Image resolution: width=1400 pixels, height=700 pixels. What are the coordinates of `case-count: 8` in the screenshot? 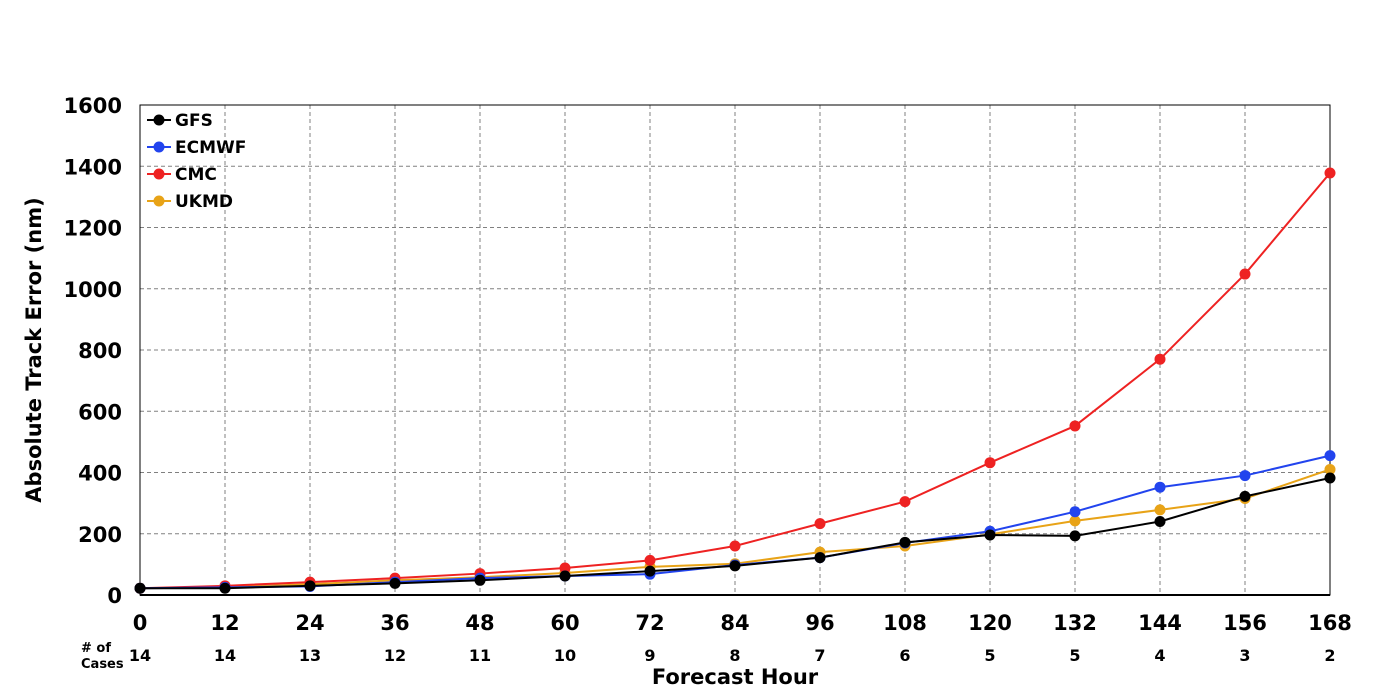 It's located at (734, 655).